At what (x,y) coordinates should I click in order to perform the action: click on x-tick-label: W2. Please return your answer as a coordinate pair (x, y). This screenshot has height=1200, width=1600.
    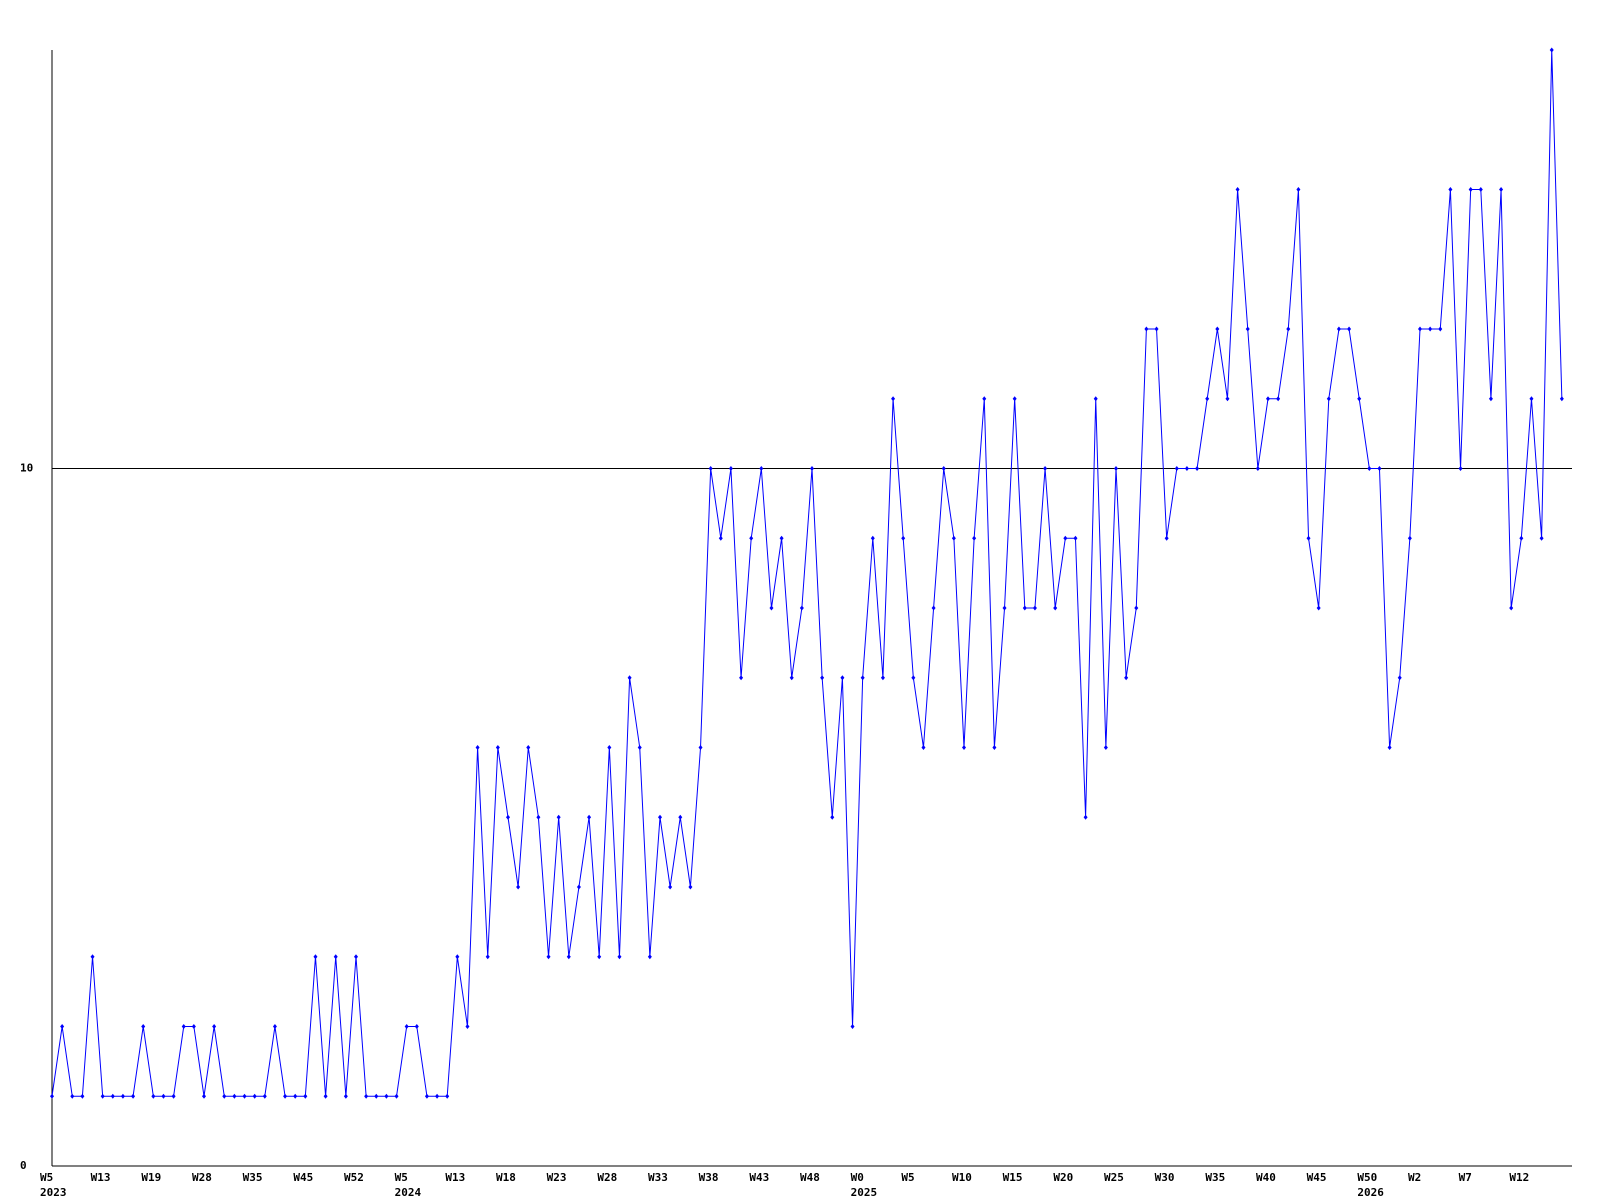
    Looking at the image, I should click on (1414, 1177).